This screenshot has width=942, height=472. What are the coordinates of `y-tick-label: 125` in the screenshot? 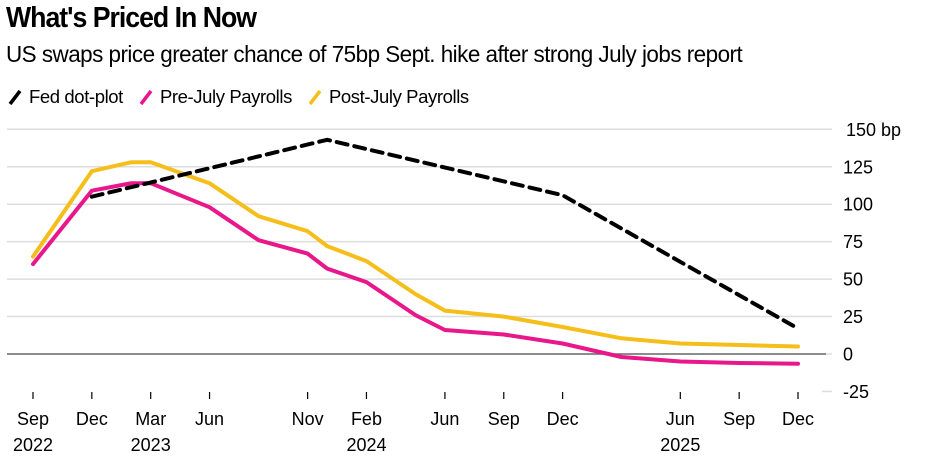 It's located at (858, 167).